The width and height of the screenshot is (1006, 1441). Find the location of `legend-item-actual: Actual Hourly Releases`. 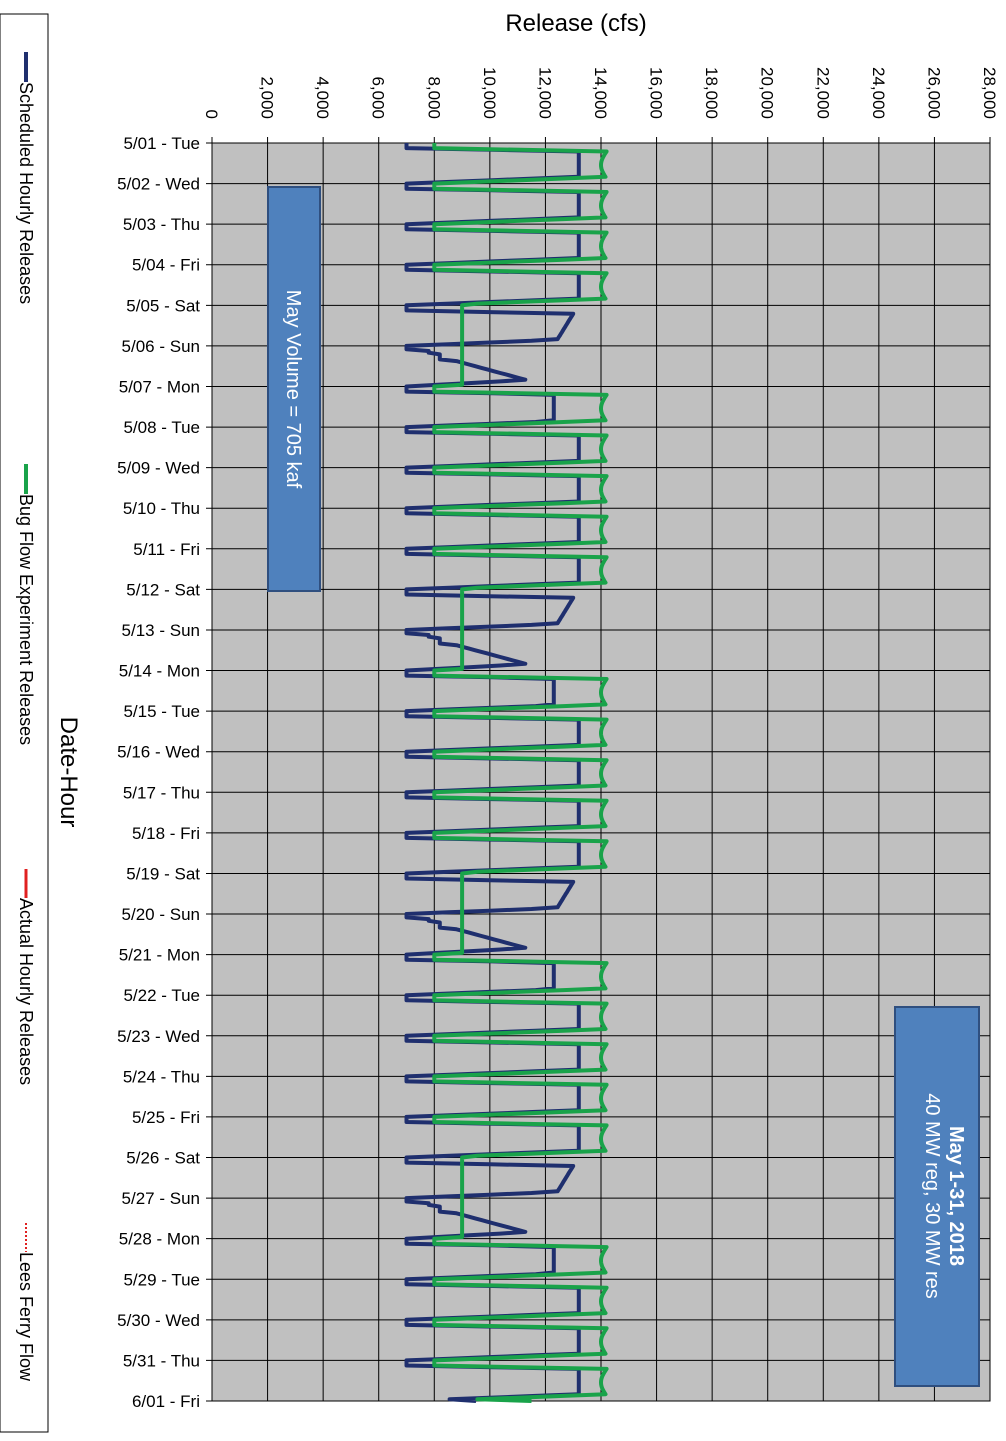

legend-item-actual: Actual Hourly Releases is located at coordinates (26, 977).